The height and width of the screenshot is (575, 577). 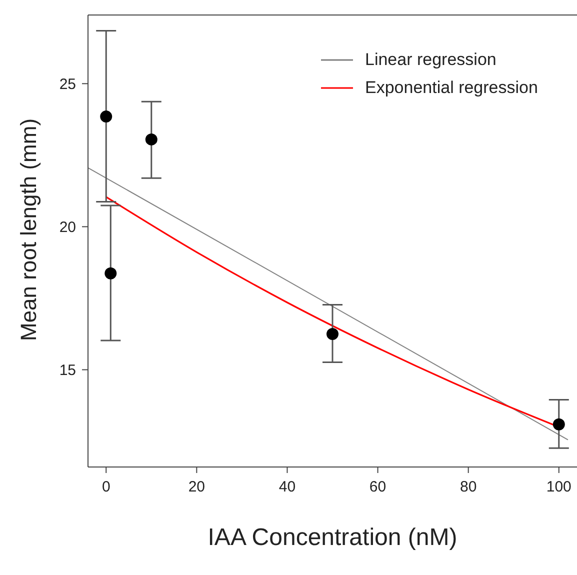 What do you see at coordinates (67, 371) in the screenshot?
I see `y-tick-label: 15` at bounding box center [67, 371].